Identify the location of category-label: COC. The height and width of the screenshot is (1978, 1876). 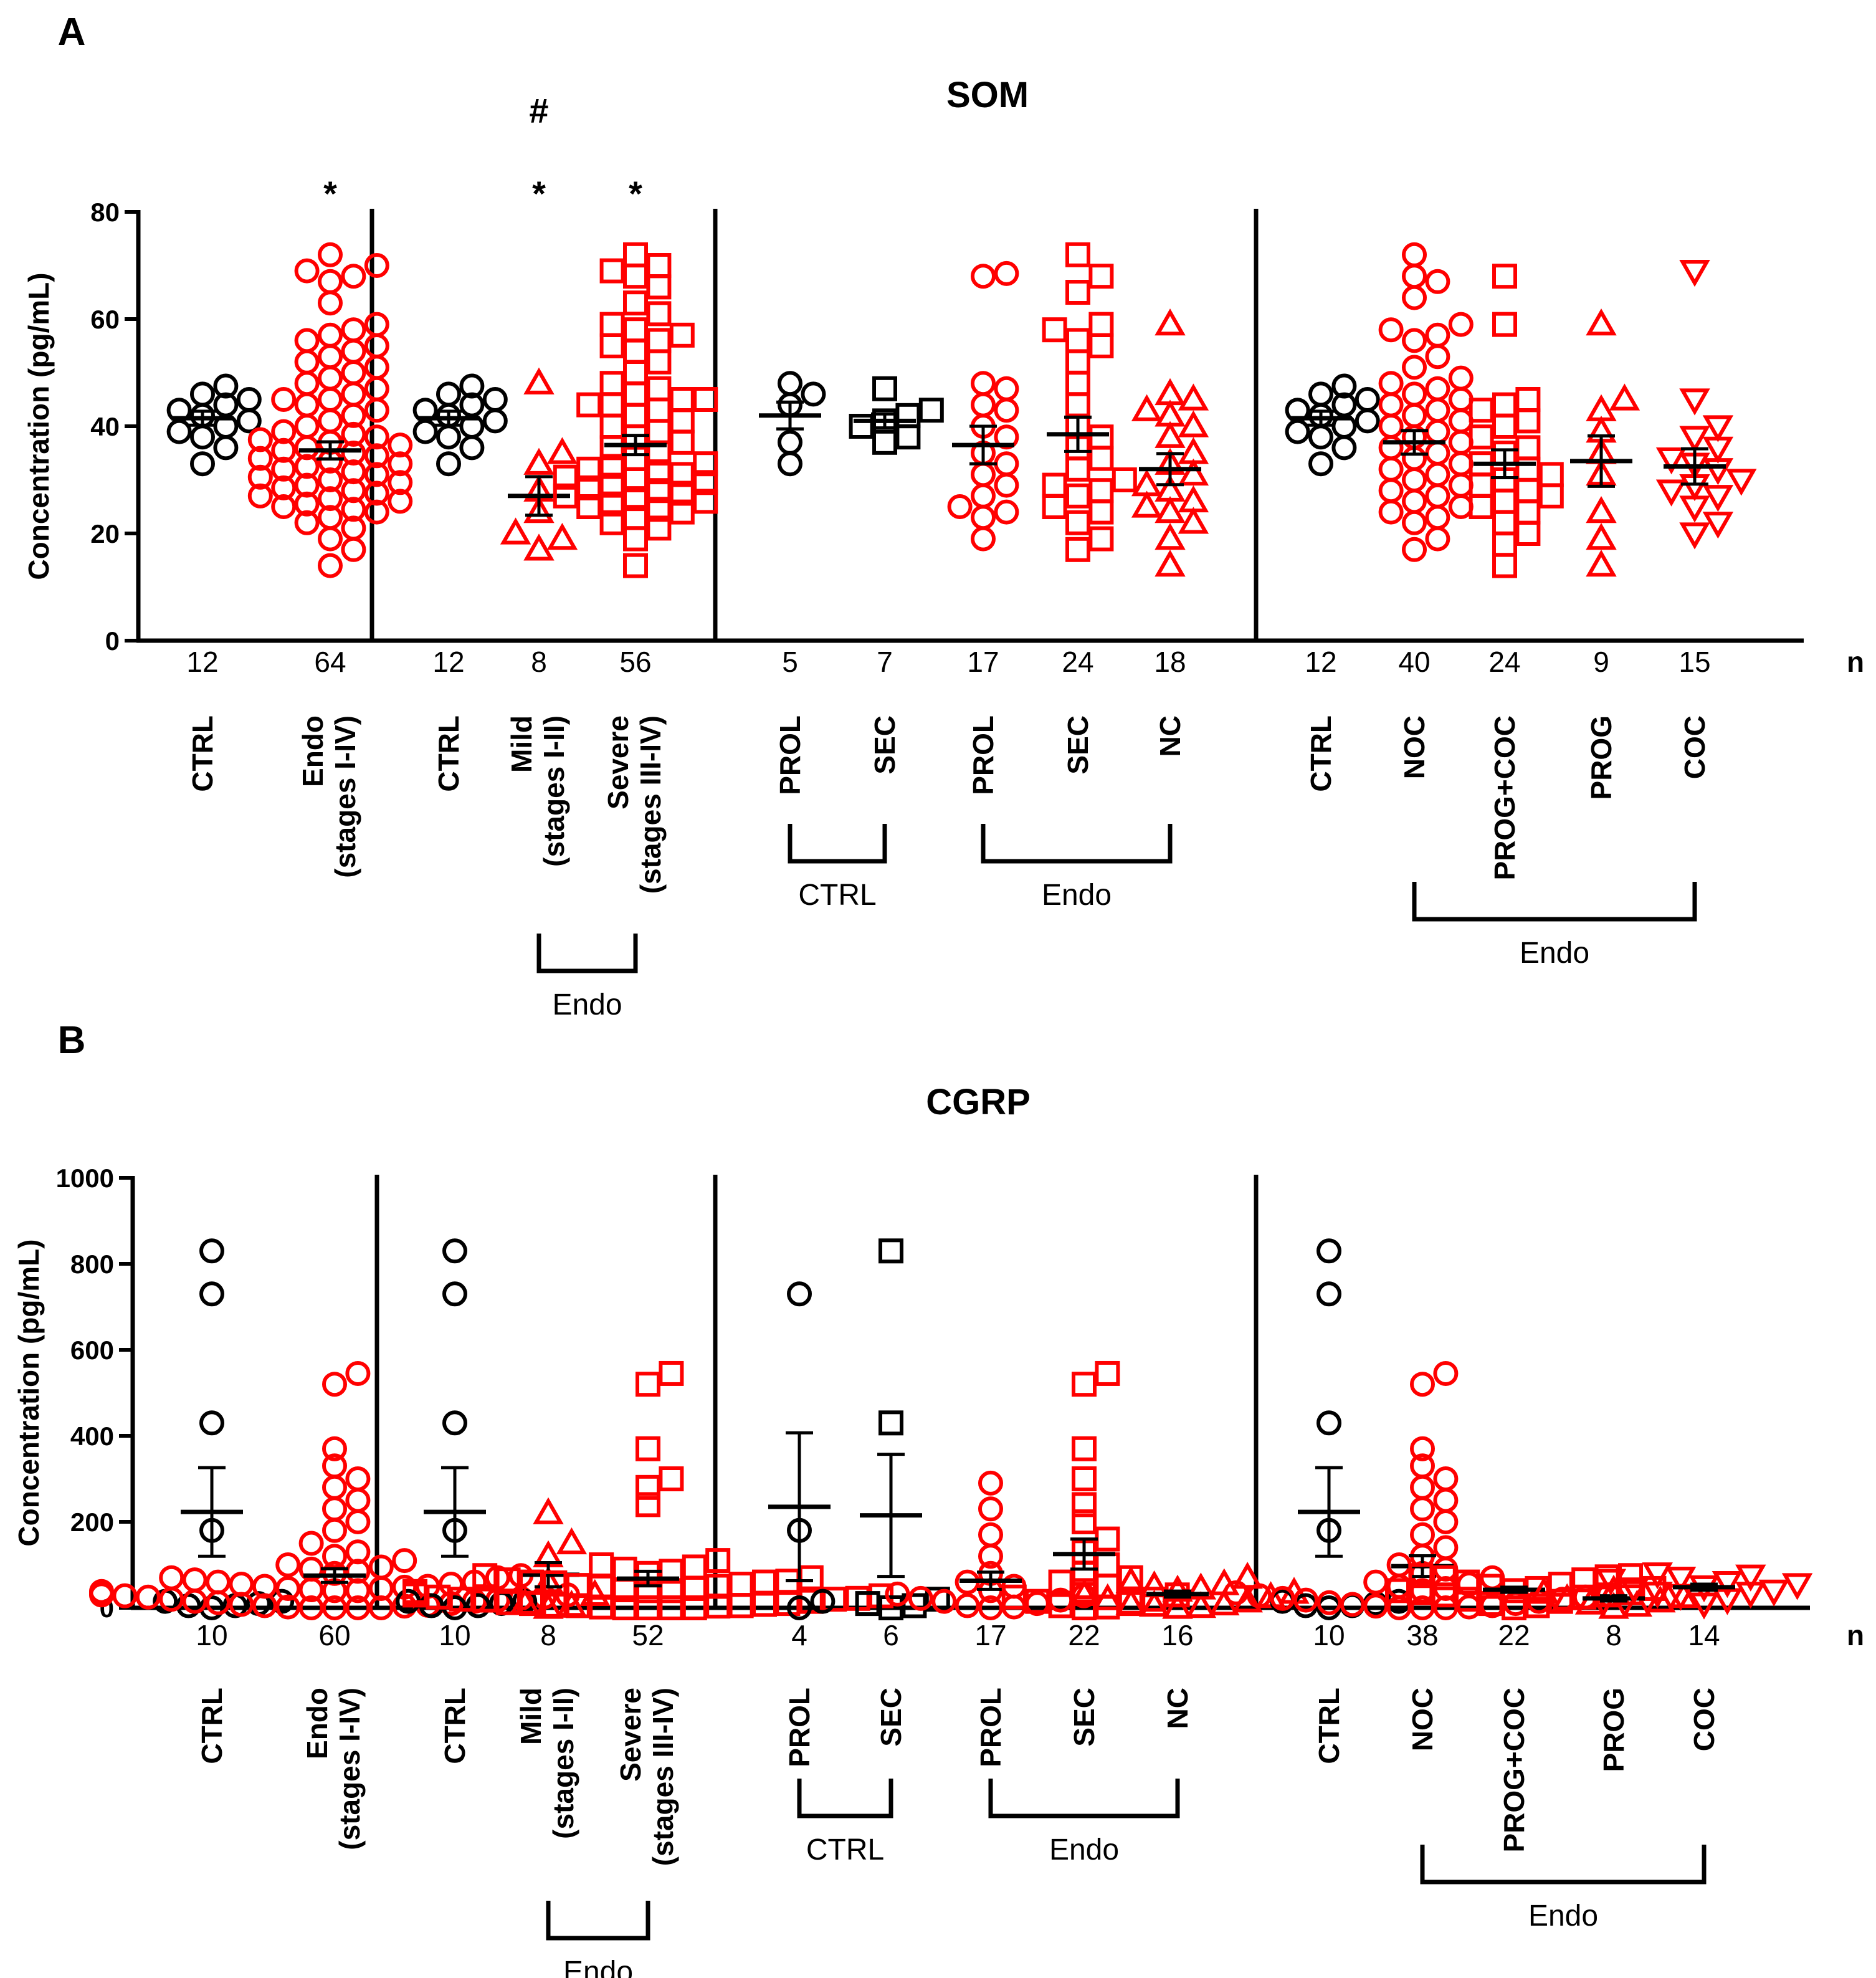
(1694, 747).